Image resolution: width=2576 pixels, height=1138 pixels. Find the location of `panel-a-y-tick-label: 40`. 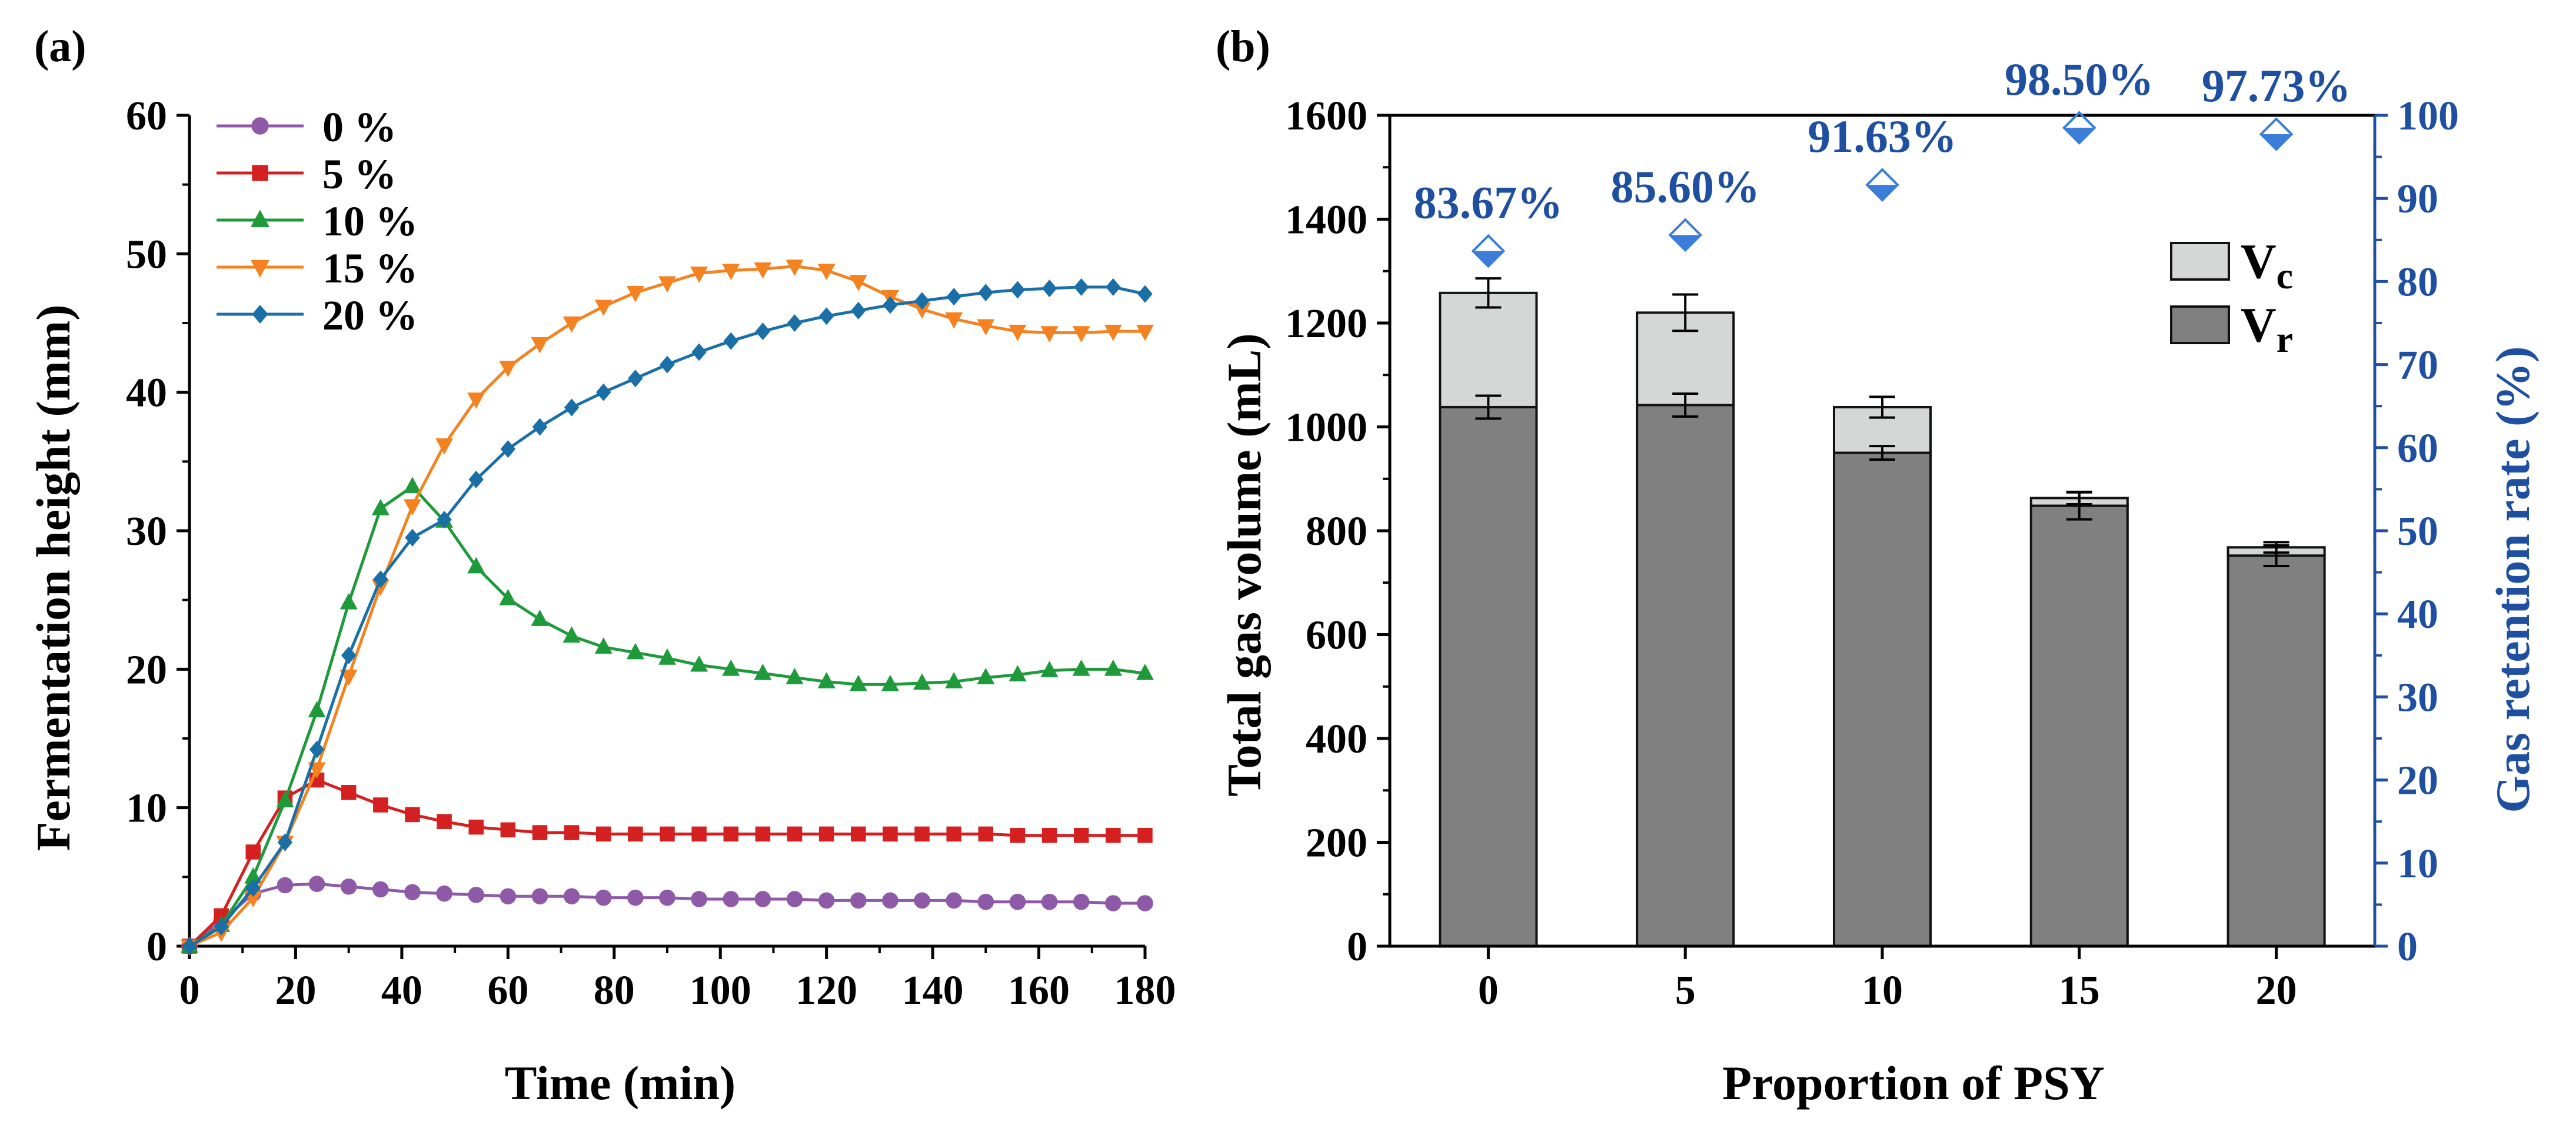

panel-a-y-tick-label: 40 is located at coordinates (146, 393).